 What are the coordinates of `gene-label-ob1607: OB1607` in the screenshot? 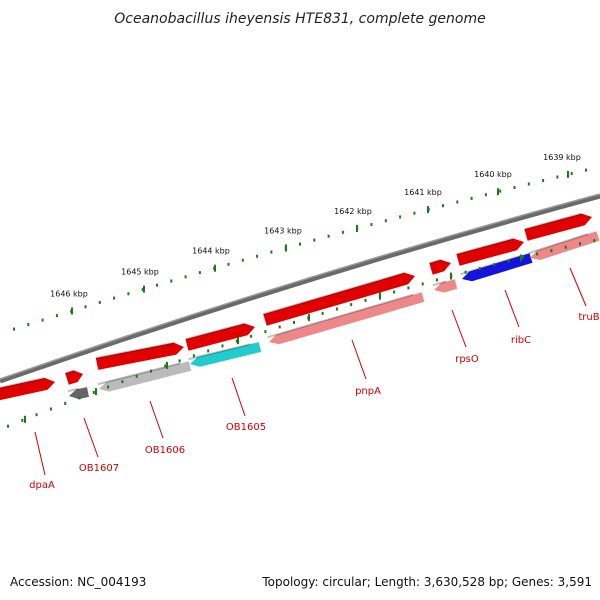 It's located at (99, 468).